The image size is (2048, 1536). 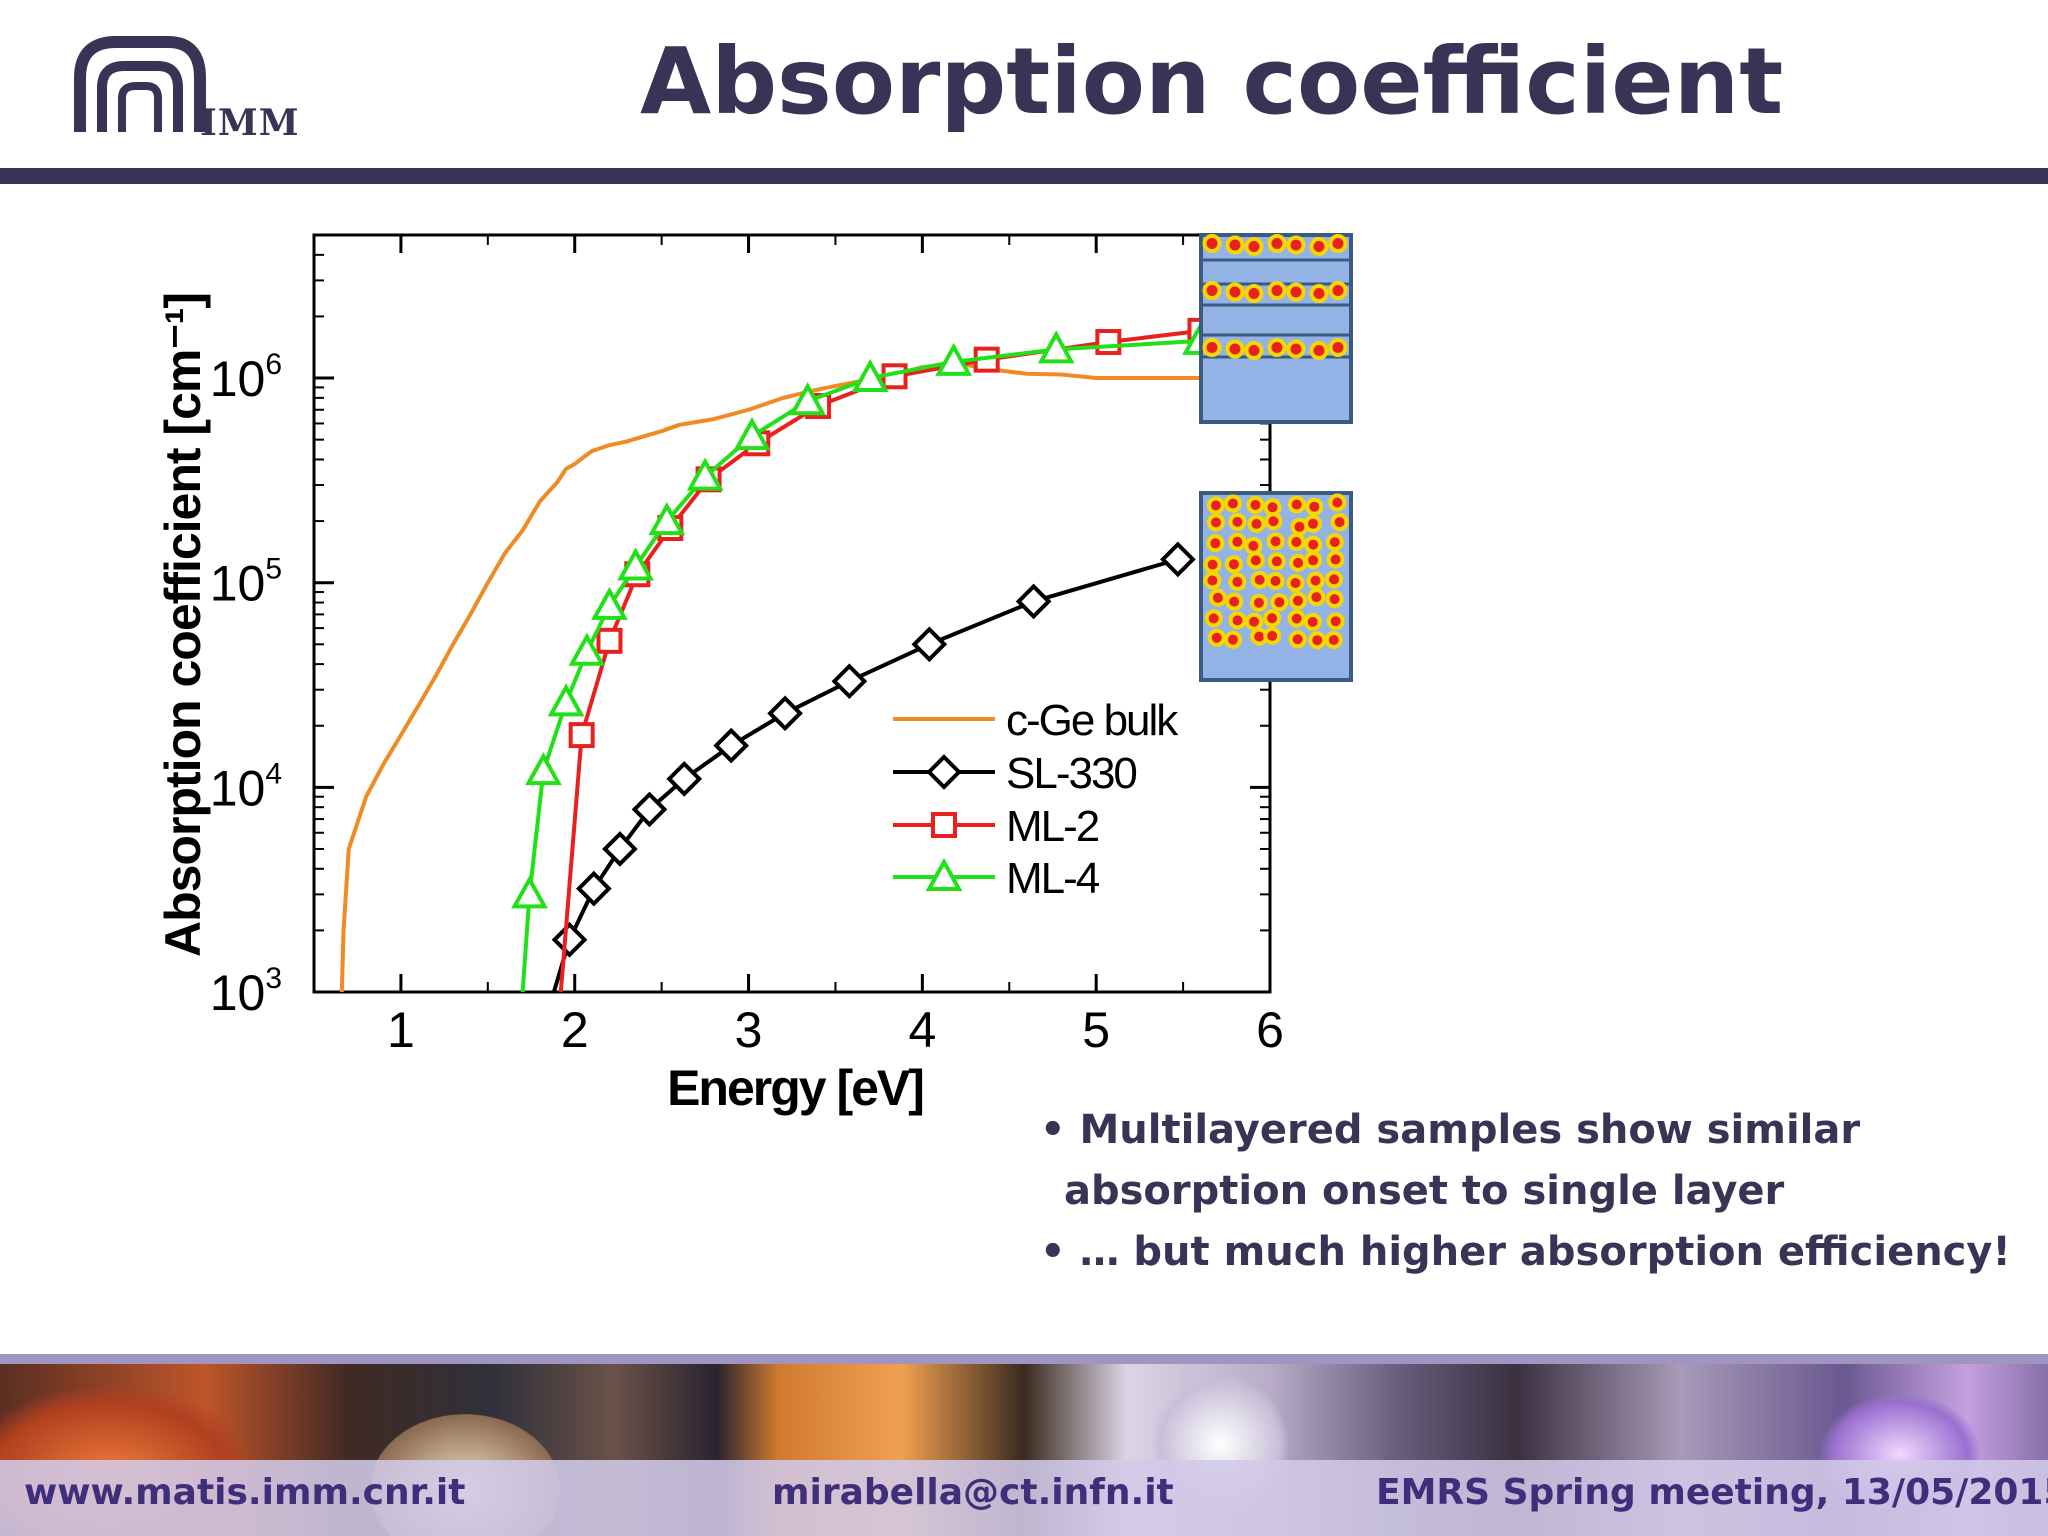 I want to click on footer-bar, so click(x=1024, y=1498).